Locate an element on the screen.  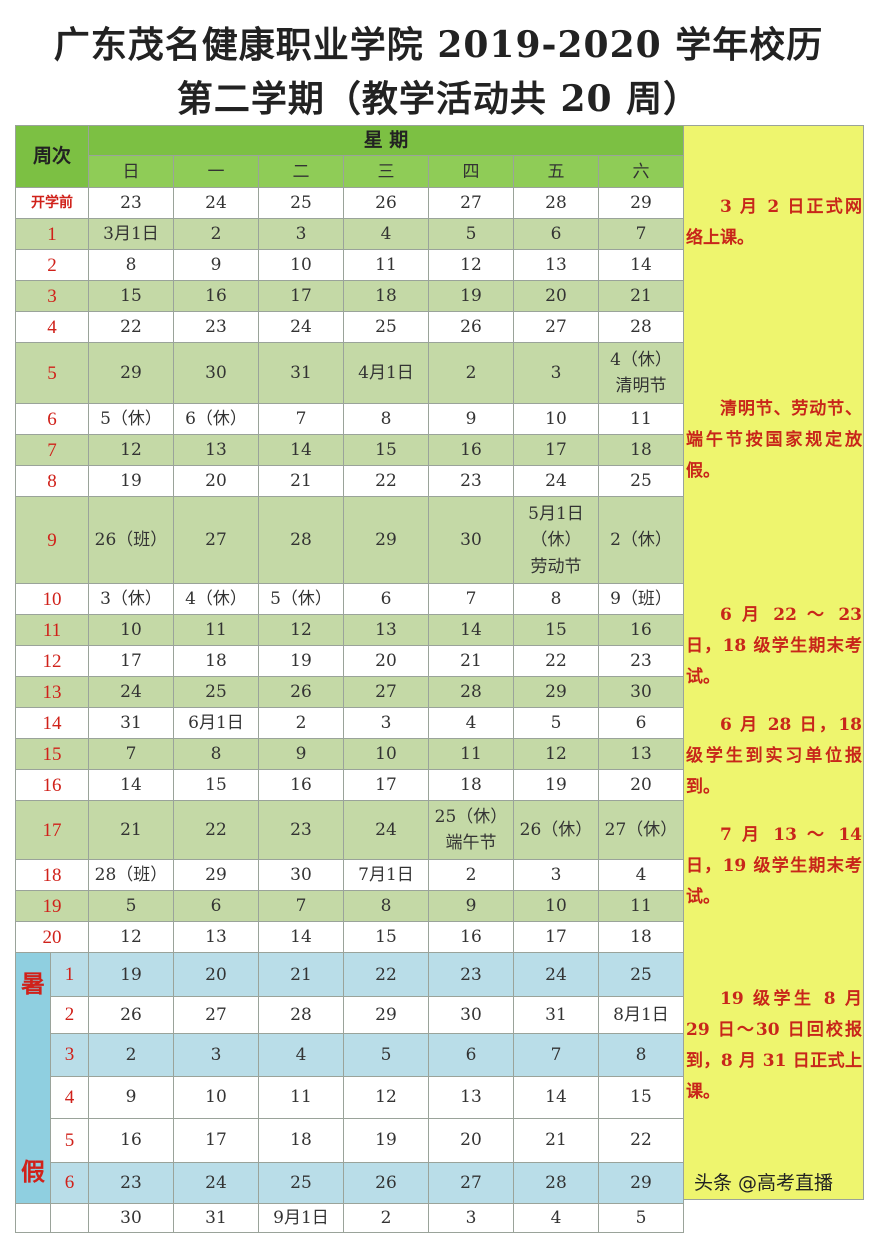
week-number: 17 is located at coordinates (52, 830).